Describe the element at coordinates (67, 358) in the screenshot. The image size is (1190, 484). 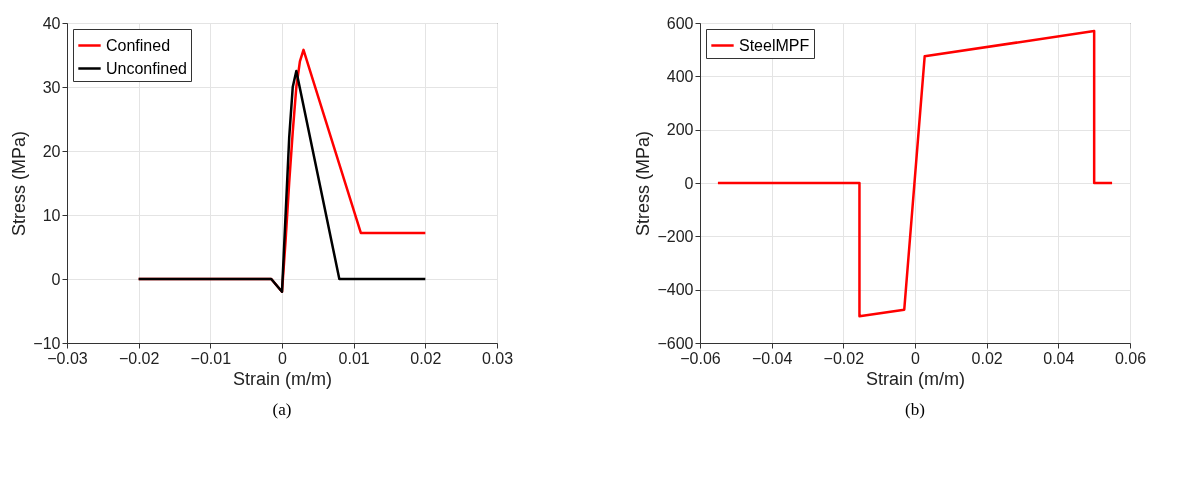
I see `x-tick-label: −0.03` at that location.